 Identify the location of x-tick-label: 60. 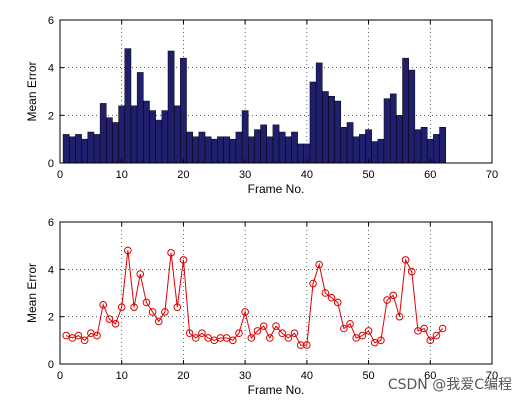
(430, 175).